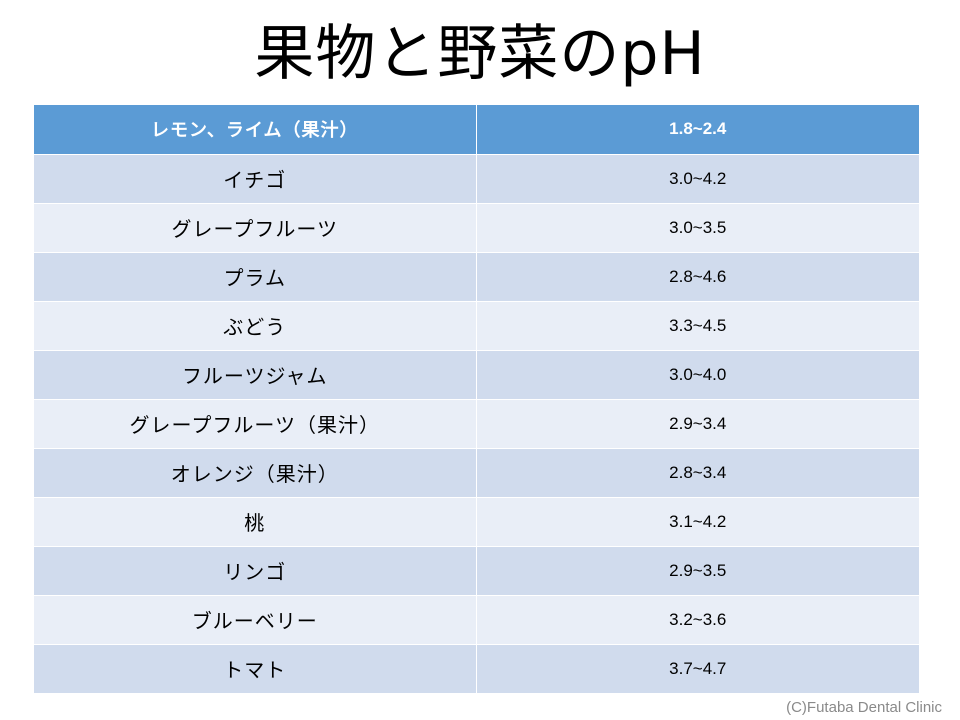 The image size is (960, 720). What do you see at coordinates (697, 571) in the screenshot?
I see `row-ph-cell: 2.9~3.5` at bounding box center [697, 571].